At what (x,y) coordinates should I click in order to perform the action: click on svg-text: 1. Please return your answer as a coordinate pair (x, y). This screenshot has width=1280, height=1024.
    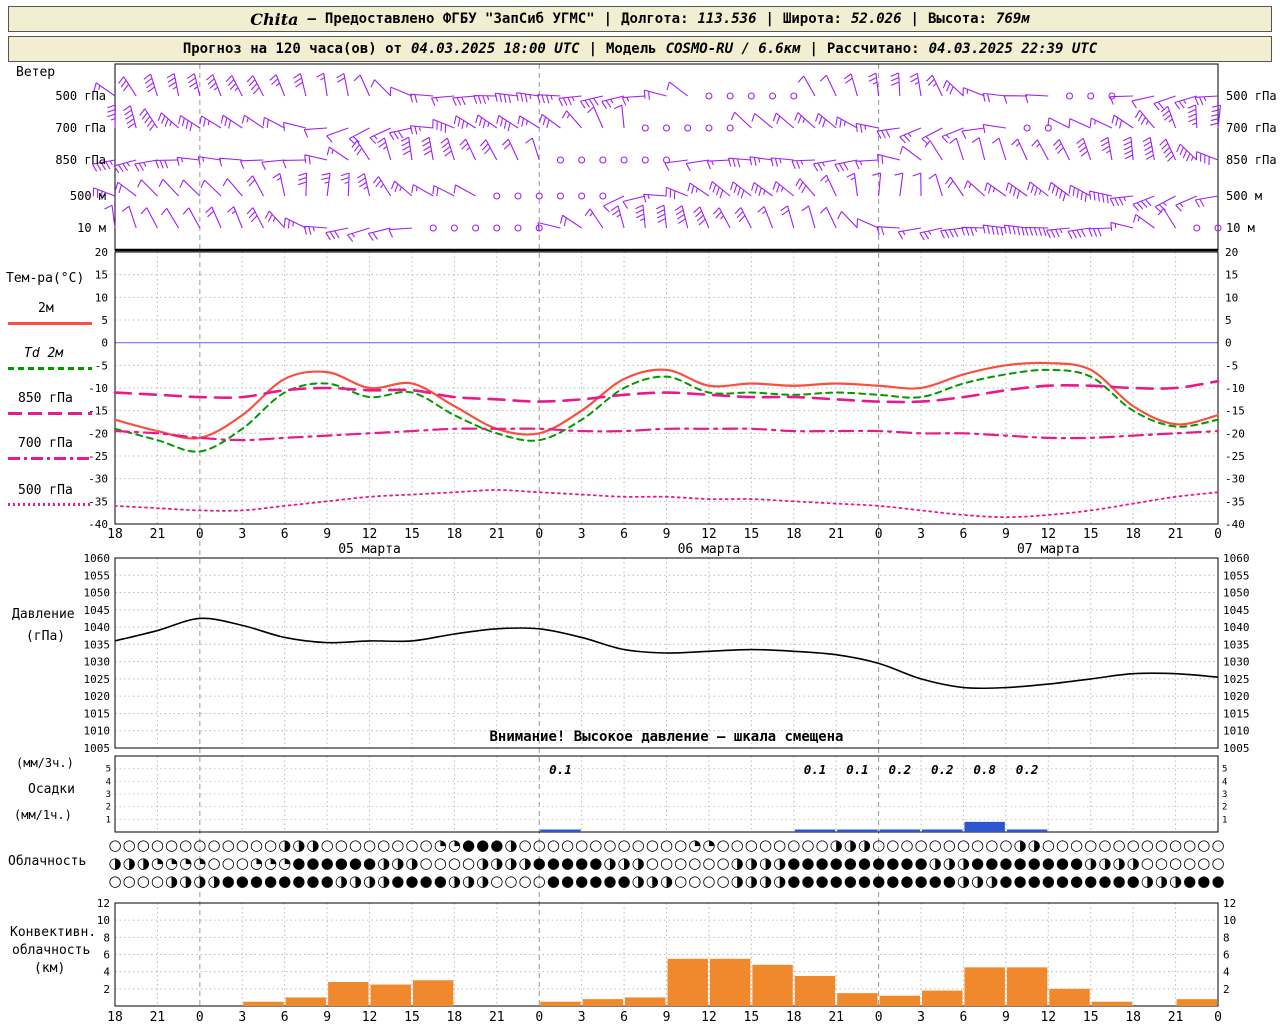
    Looking at the image, I should click on (1224, 820).